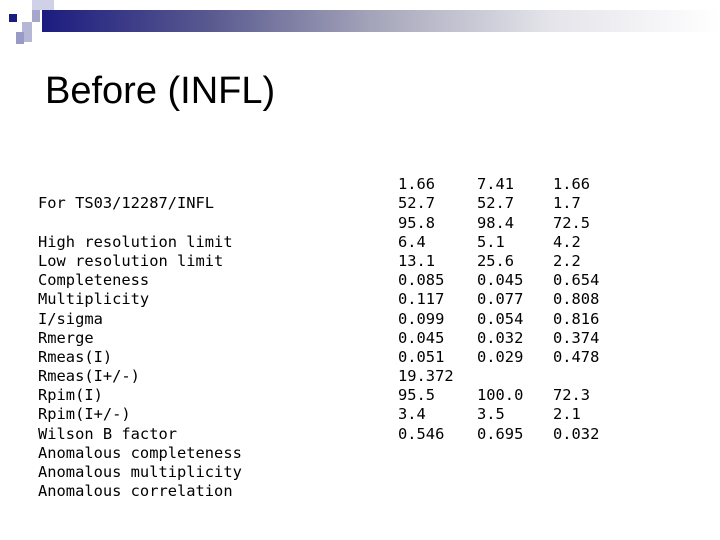  What do you see at coordinates (576, 280) in the screenshot?
I see `row-value: 0.654` at bounding box center [576, 280].